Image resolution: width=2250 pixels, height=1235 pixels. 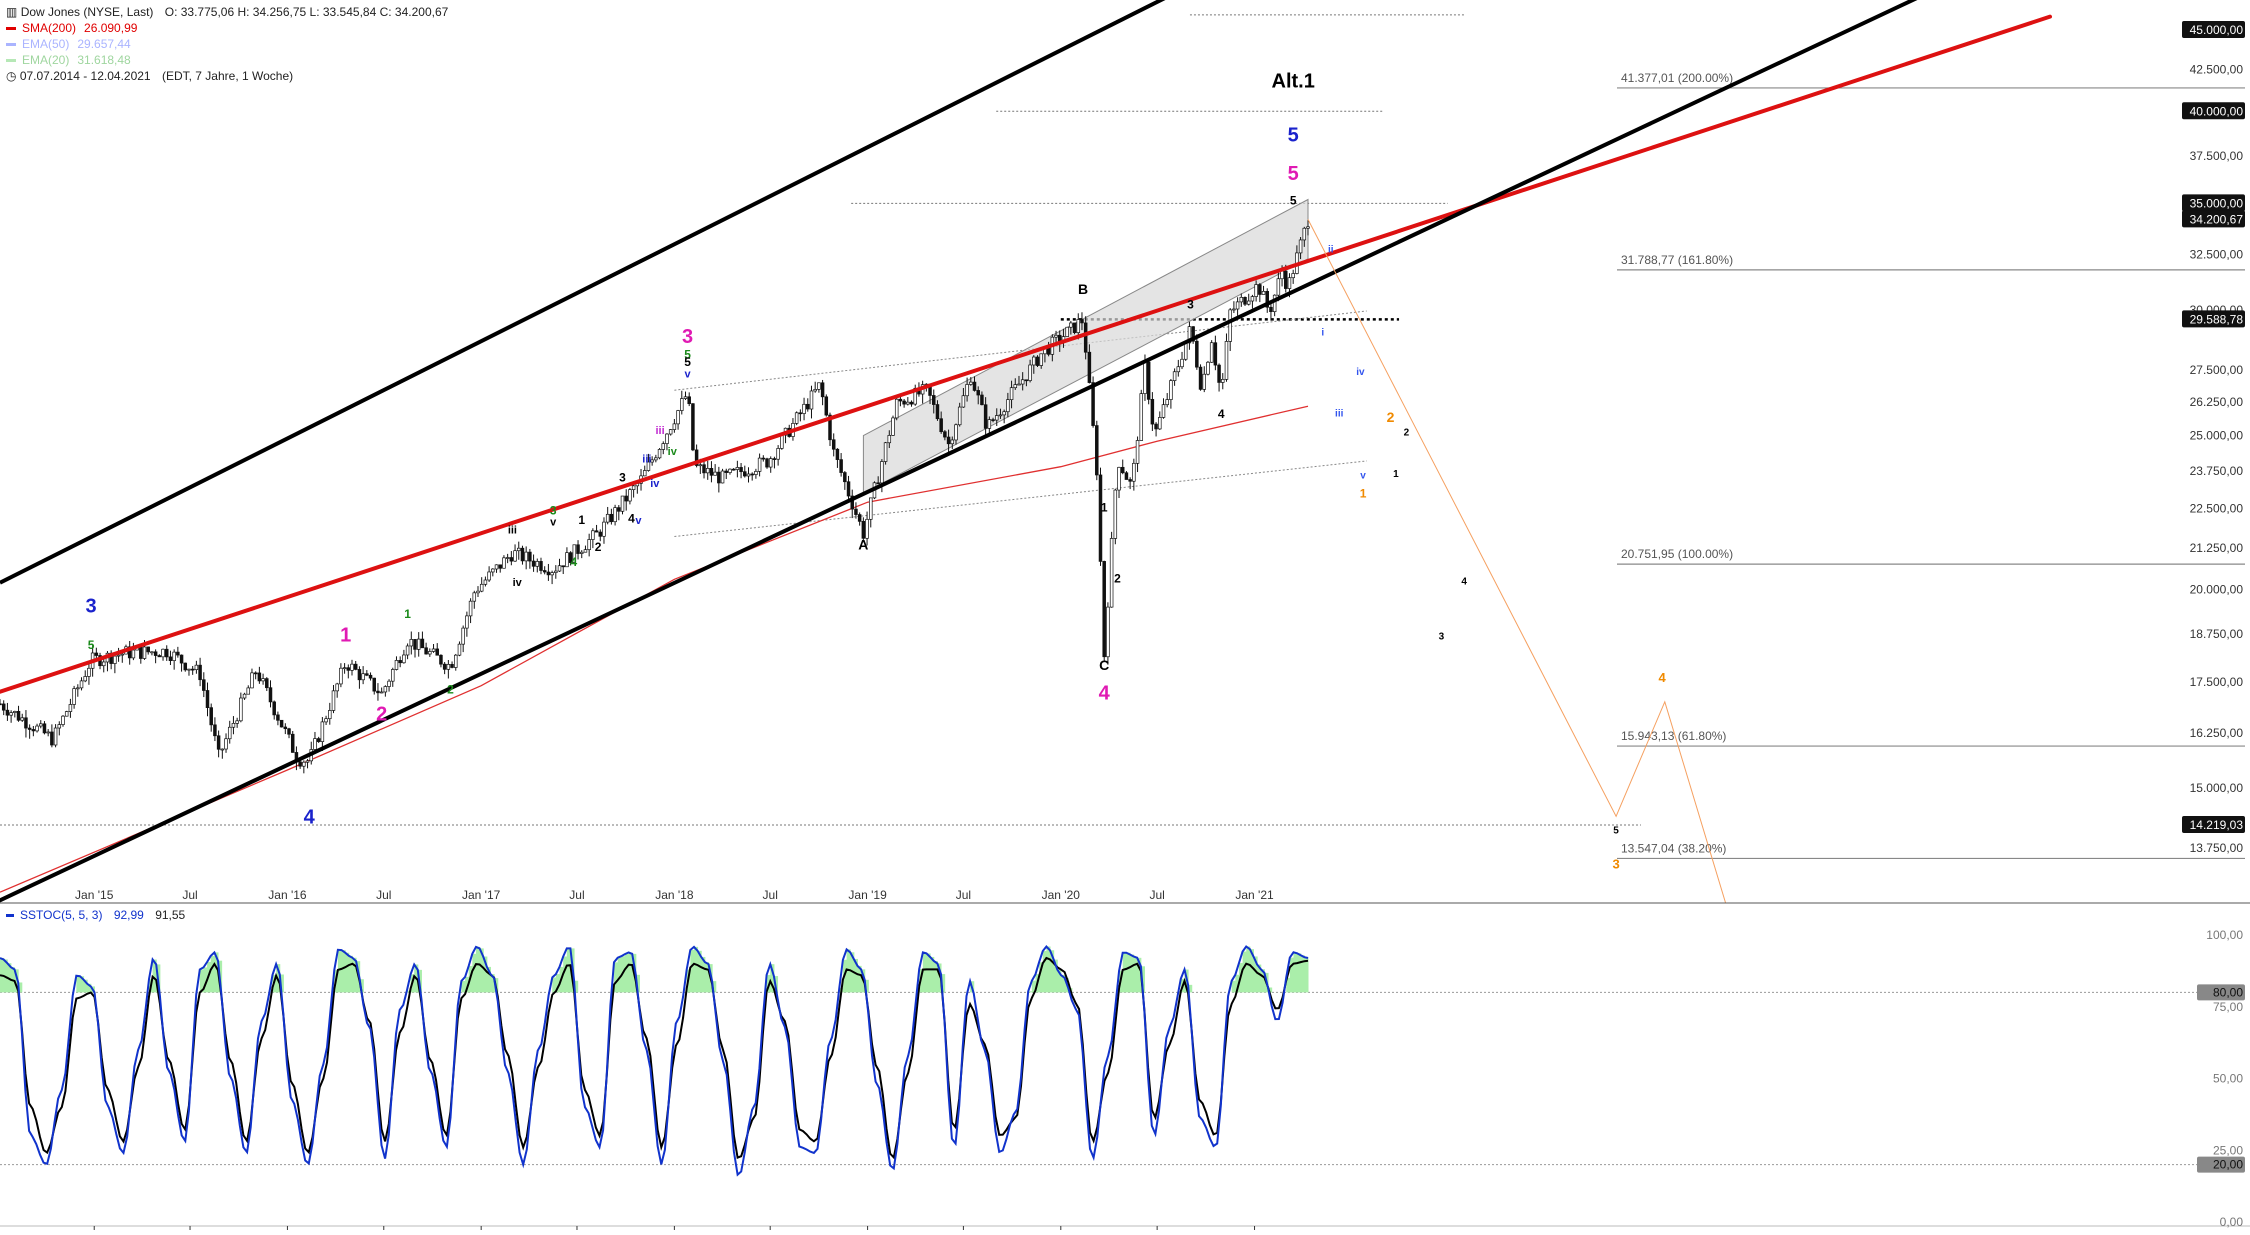 What do you see at coordinates (11, 12) in the screenshot?
I see `chart-type-icon: ▥` at bounding box center [11, 12].